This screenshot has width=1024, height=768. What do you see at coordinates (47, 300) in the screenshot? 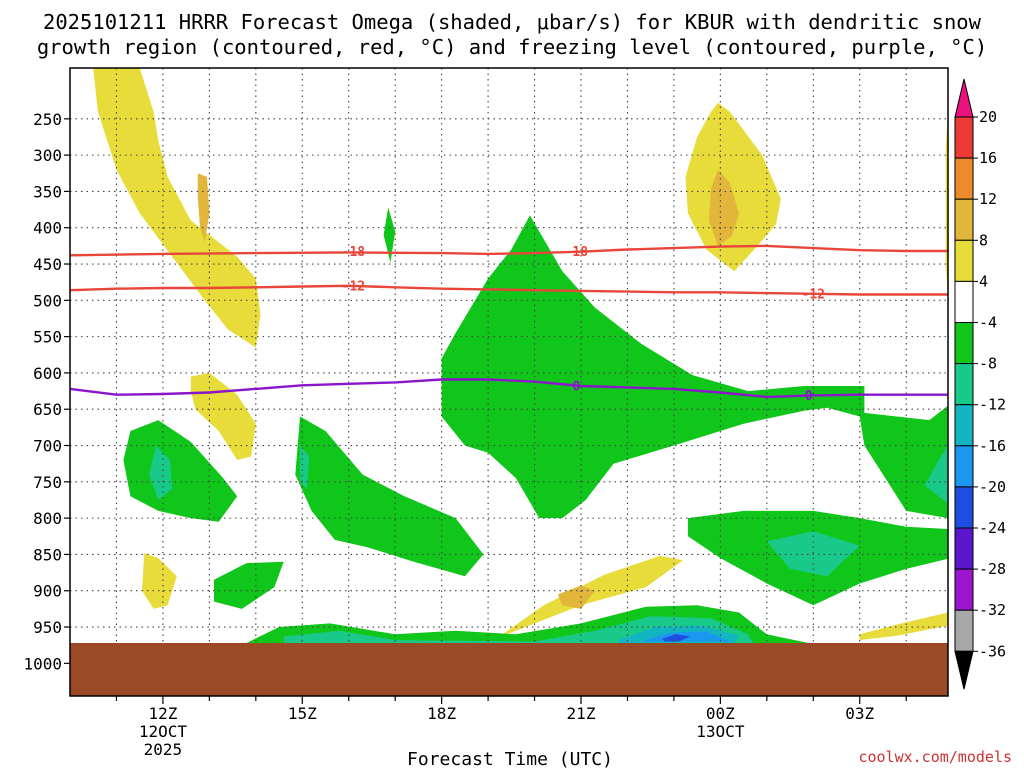
I see `y-tick-label-500: 500` at bounding box center [47, 300].